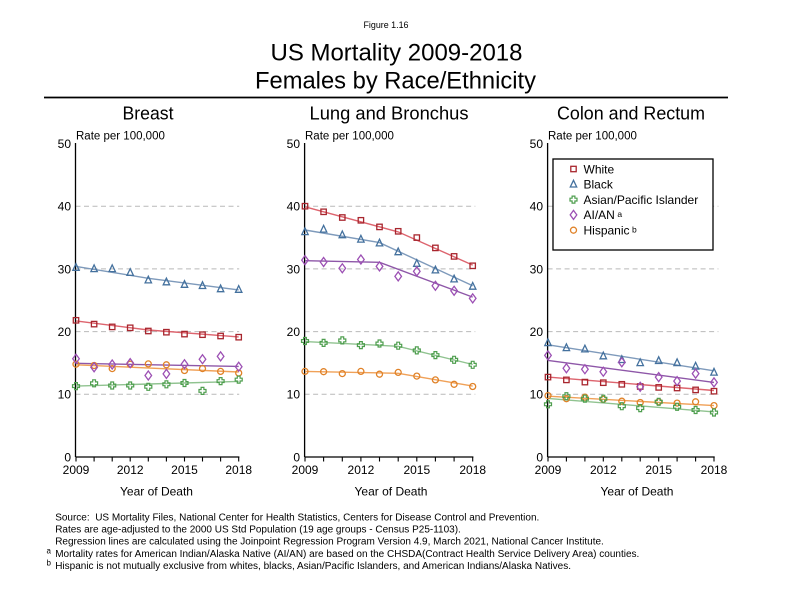  I want to click on svg-text: Females by Race/Ethnicity, so click(395, 81).